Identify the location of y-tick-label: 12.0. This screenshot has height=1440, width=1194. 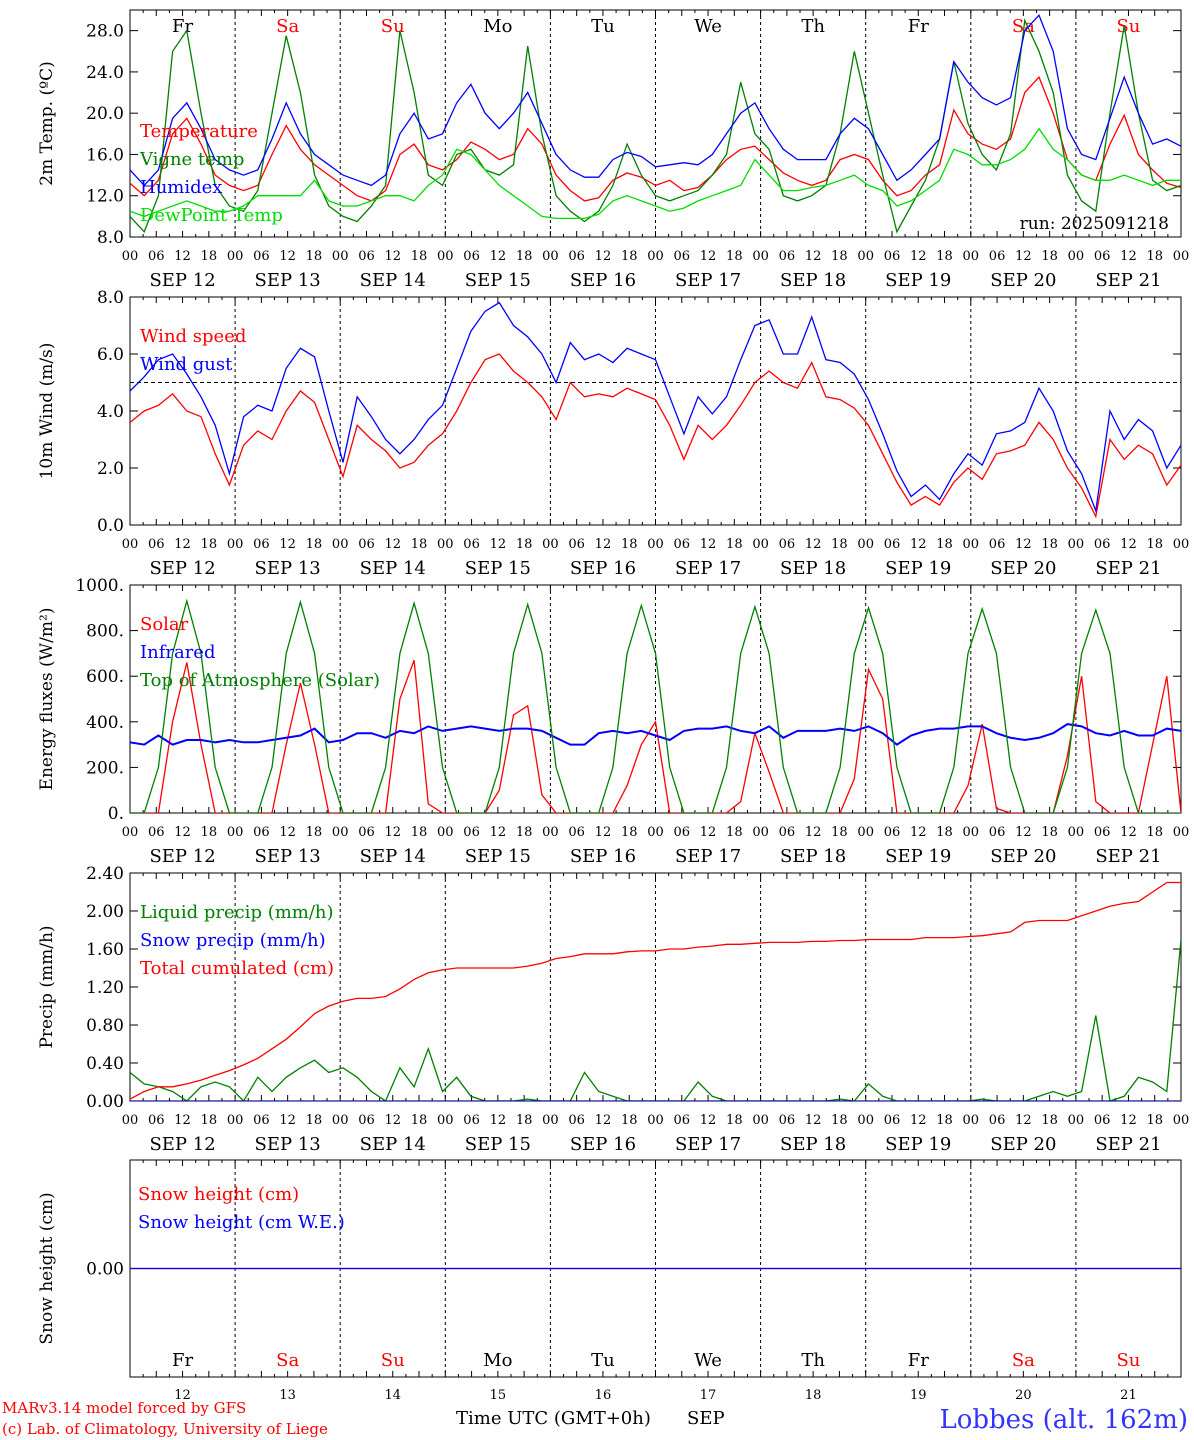
(105, 197).